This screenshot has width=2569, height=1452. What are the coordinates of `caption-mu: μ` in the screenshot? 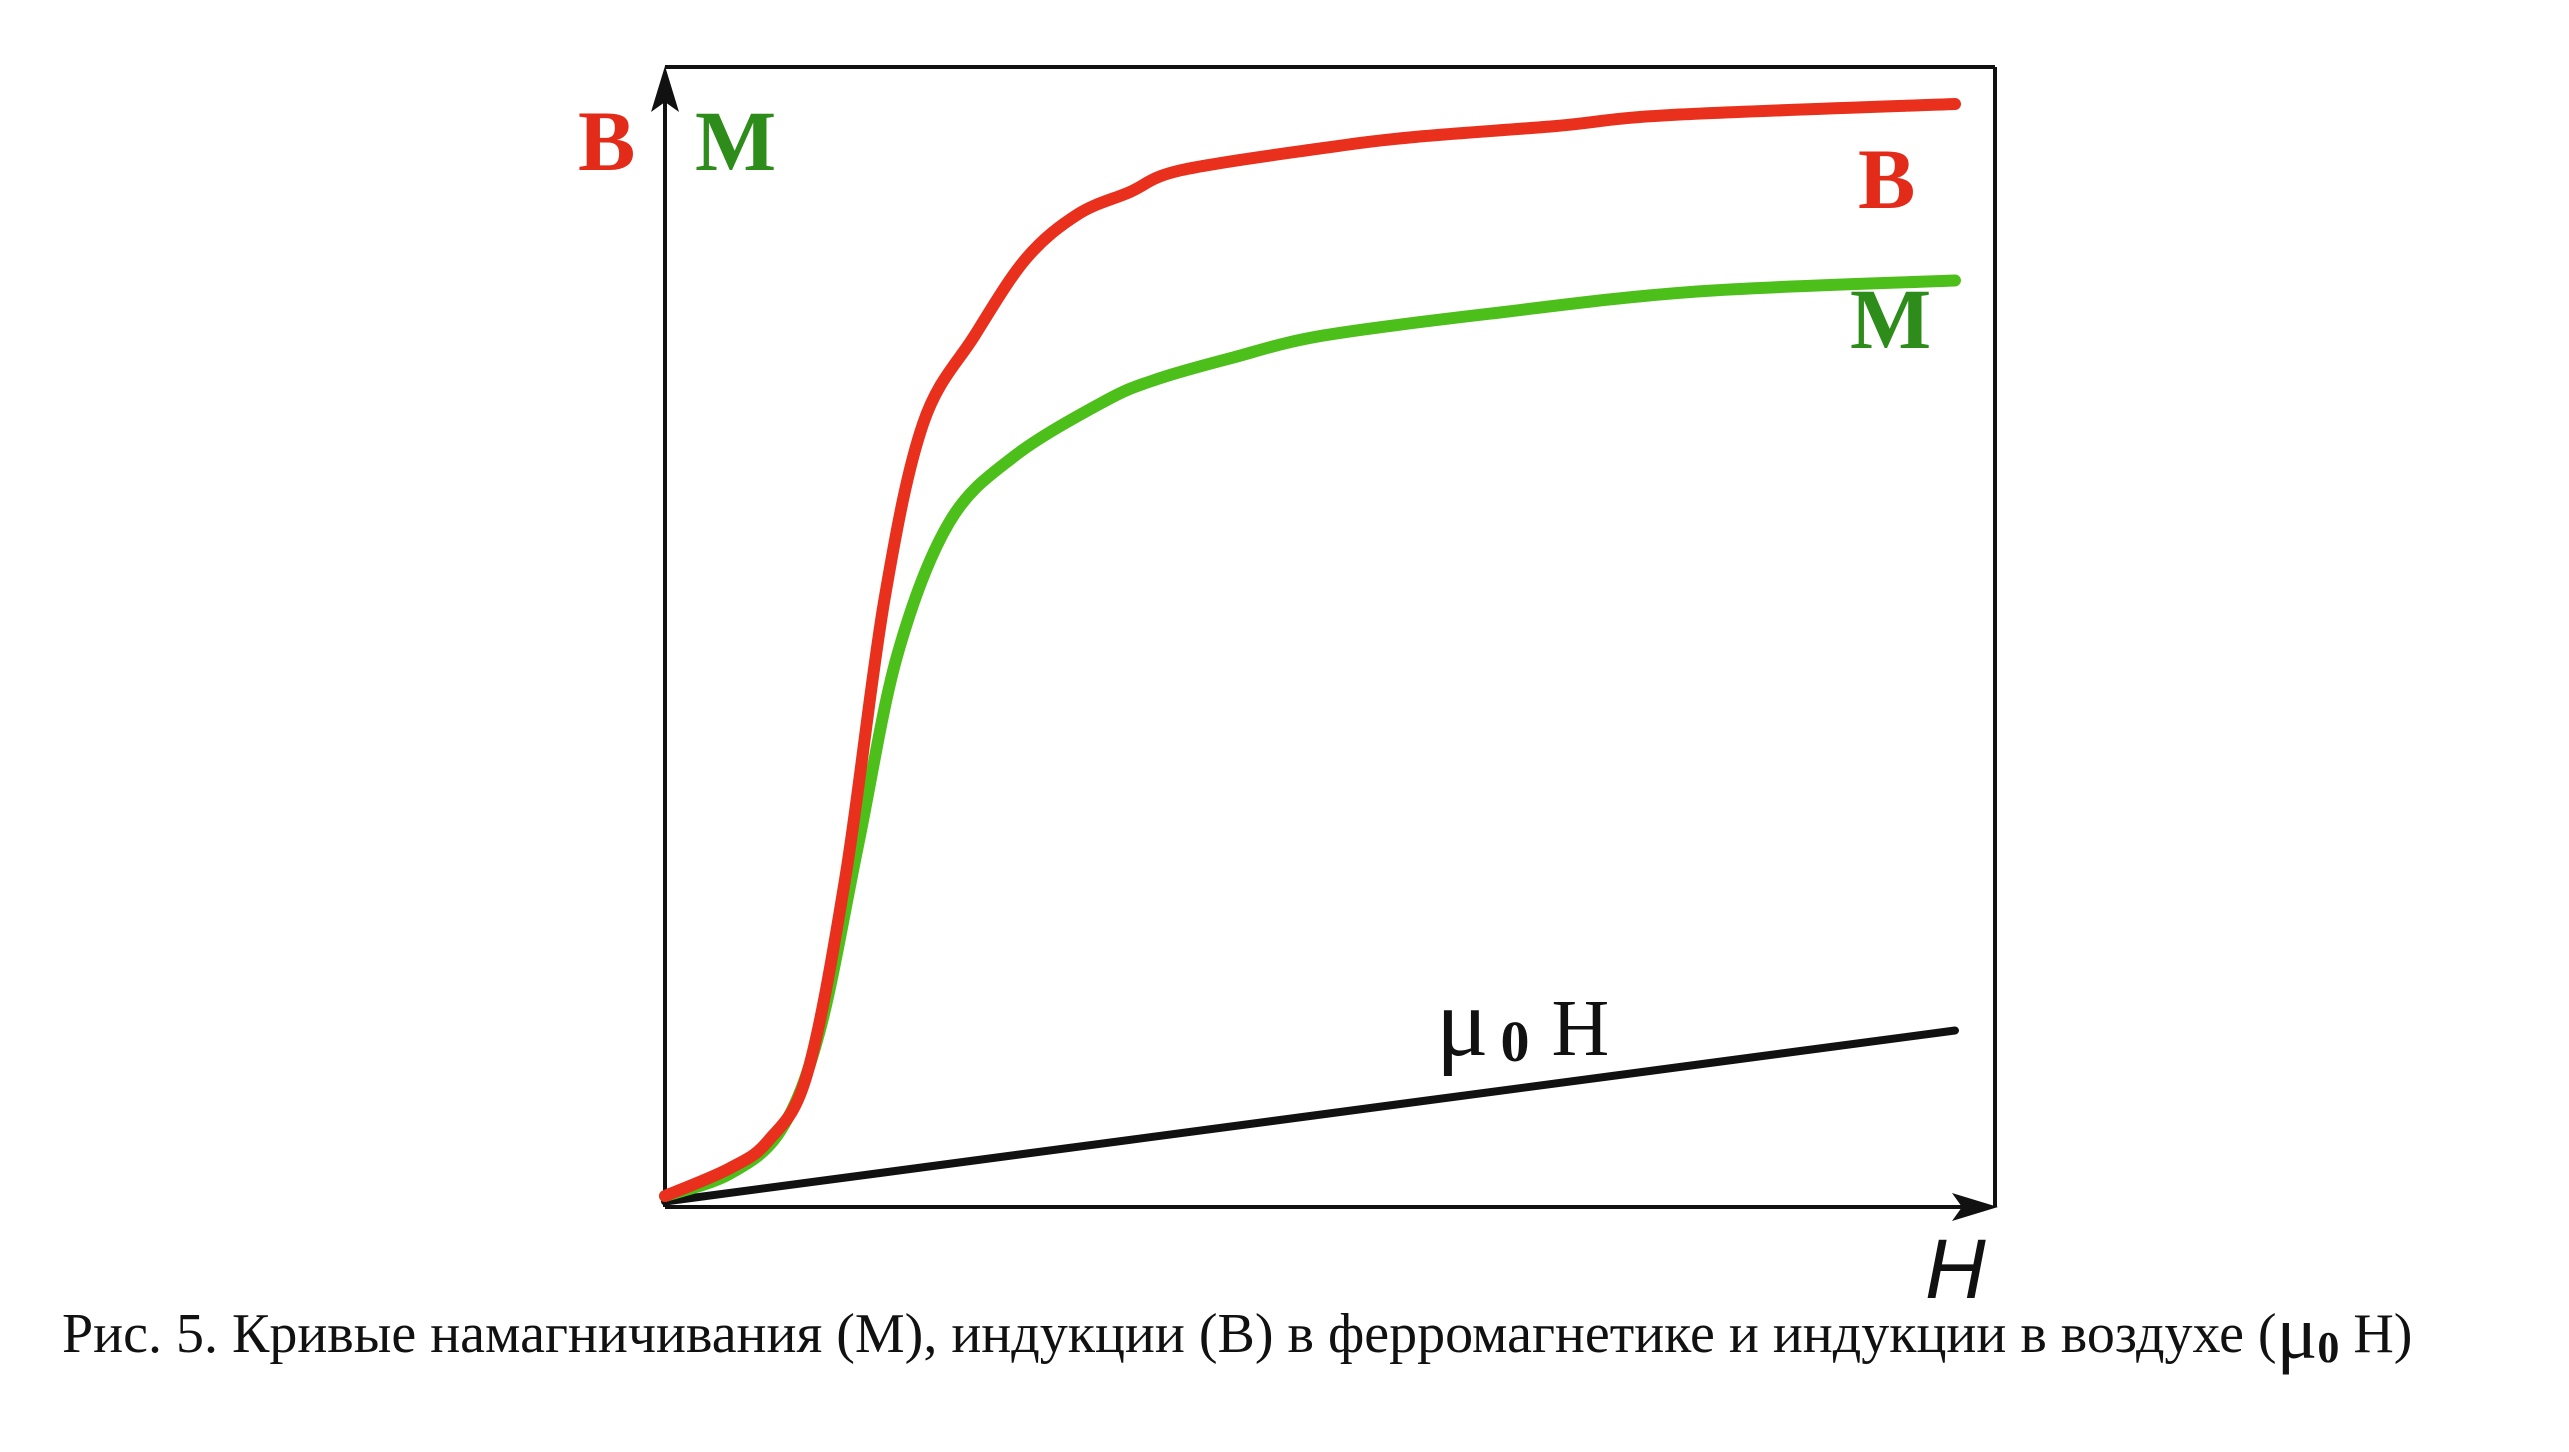 It's located at (2297, 1333).